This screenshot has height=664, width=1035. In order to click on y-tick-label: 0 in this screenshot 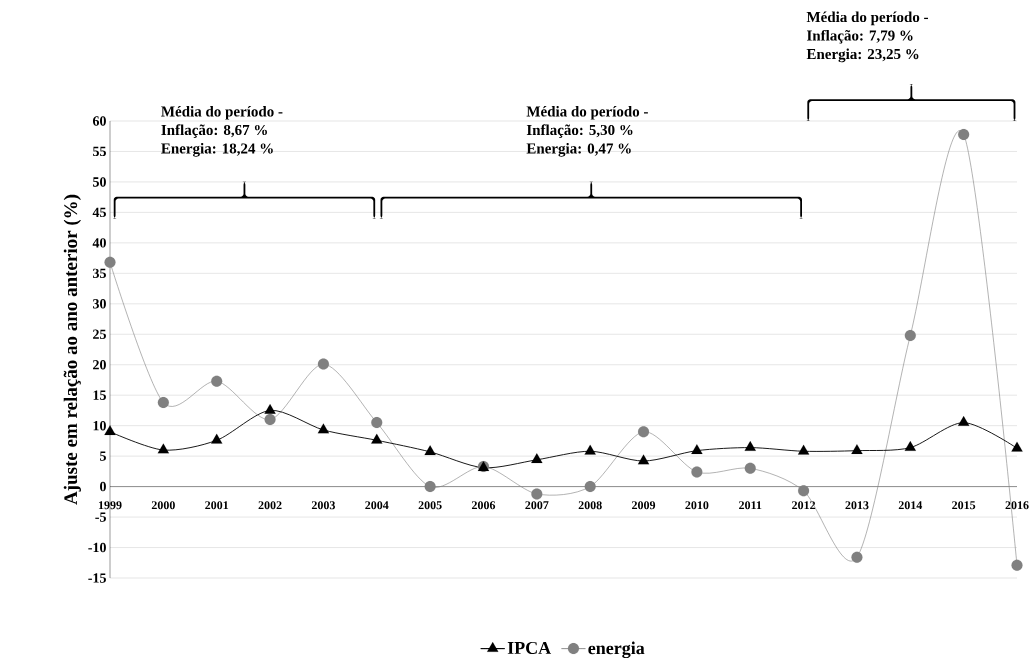, I will do `click(103, 486)`.